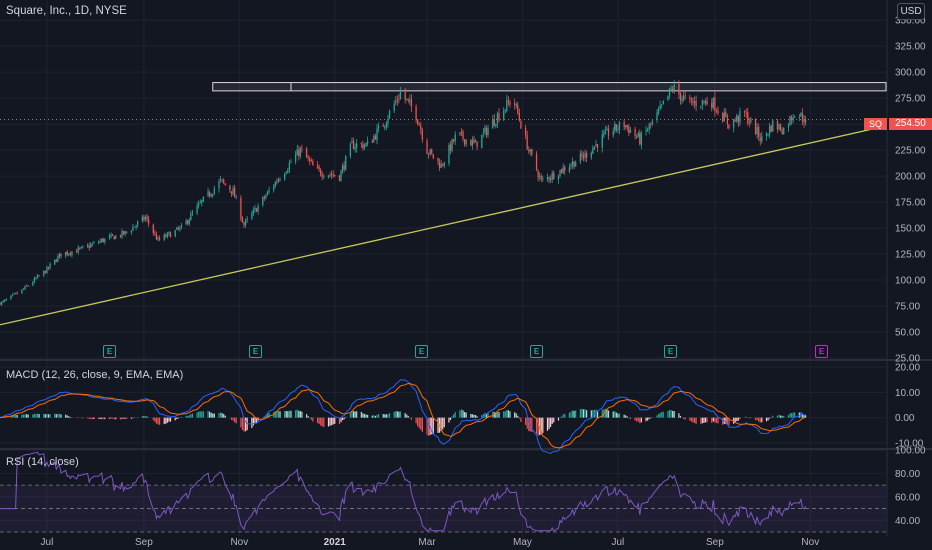 Image resolution: width=932 pixels, height=550 pixels. I want to click on time-tick-label: Jul, so click(617, 542).